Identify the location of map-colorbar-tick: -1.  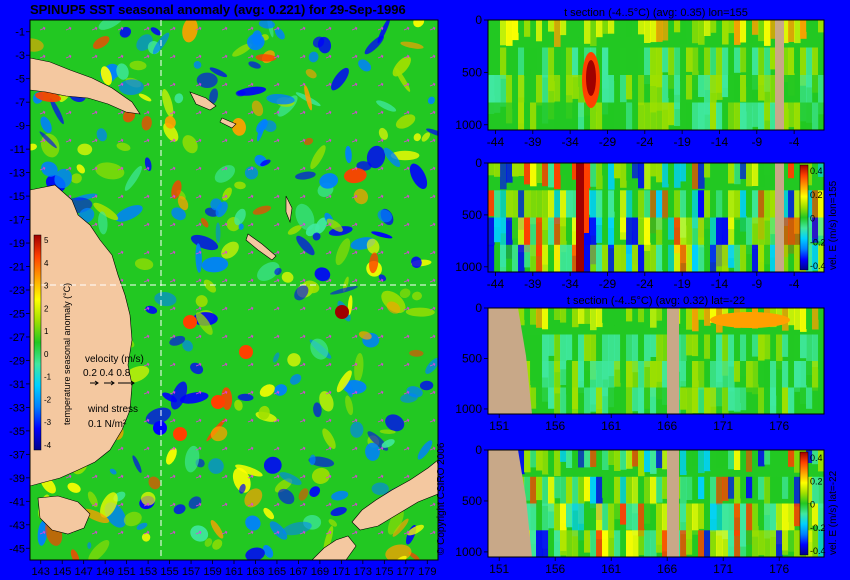
(48, 377).